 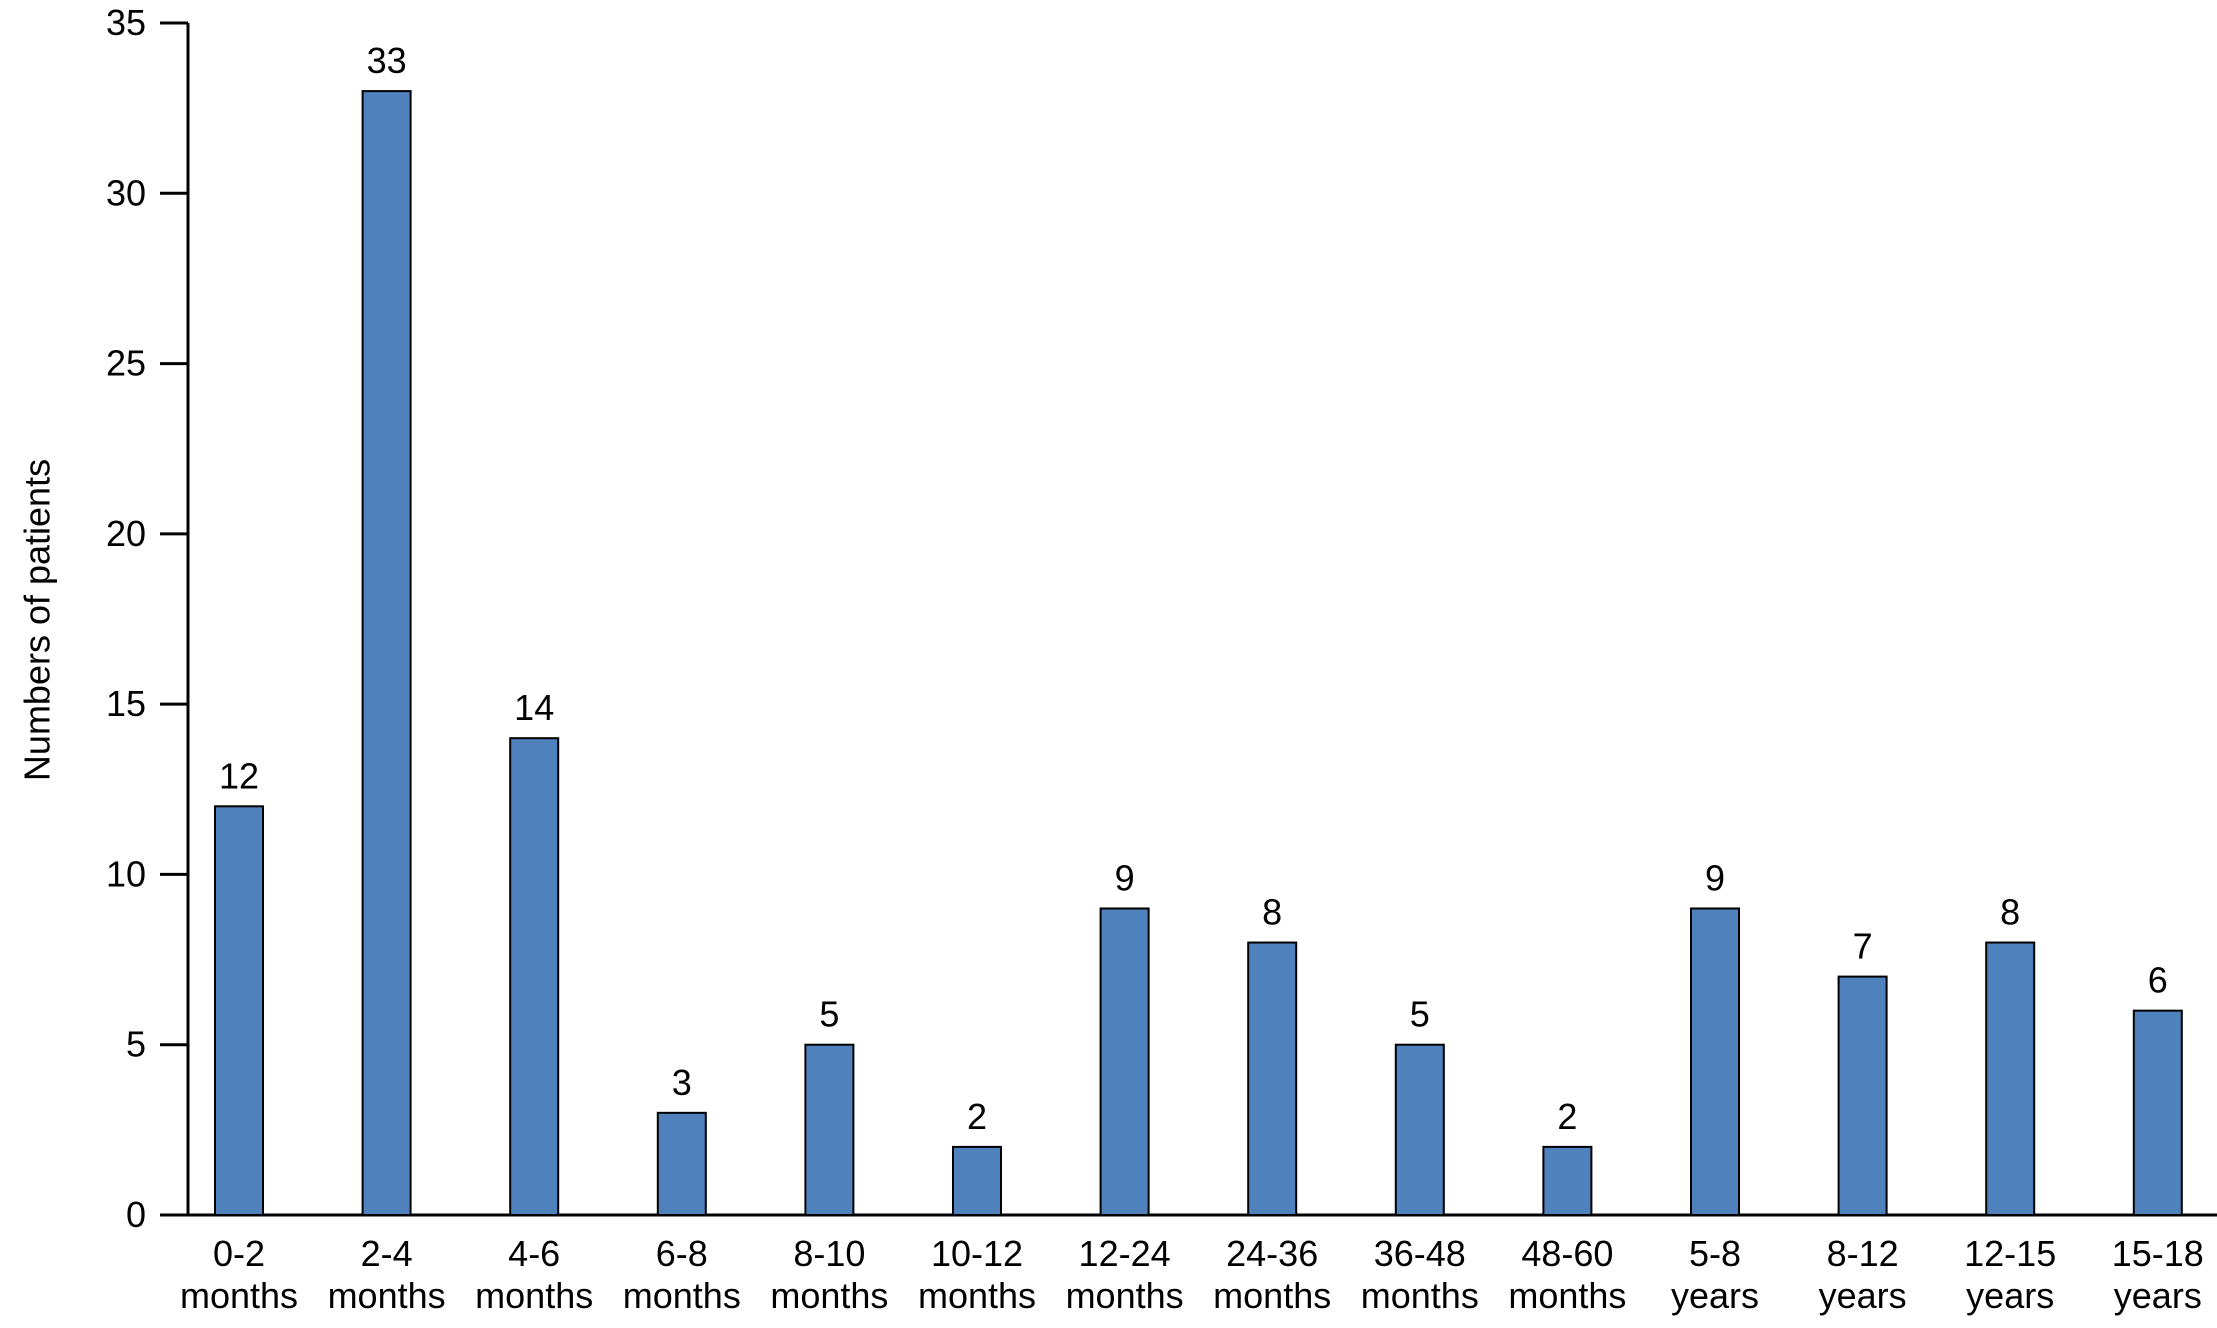 I want to click on x-tick-label: 10-12 months, so click(x=977, y=1274).